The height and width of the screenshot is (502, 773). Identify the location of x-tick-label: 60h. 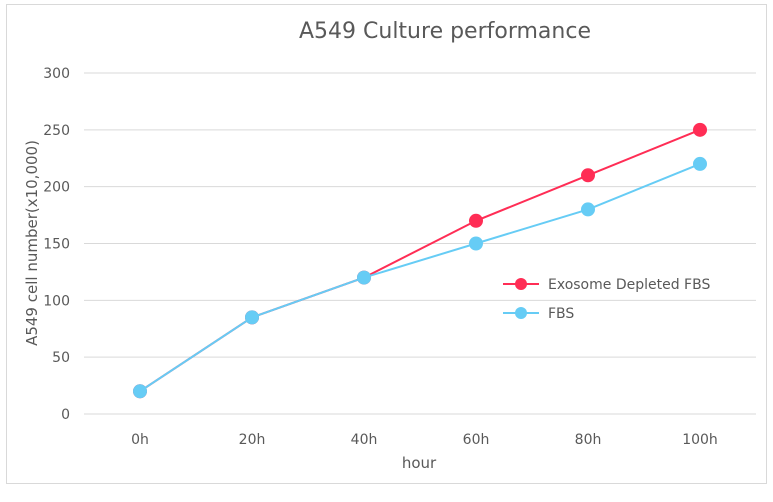
(476, 440).